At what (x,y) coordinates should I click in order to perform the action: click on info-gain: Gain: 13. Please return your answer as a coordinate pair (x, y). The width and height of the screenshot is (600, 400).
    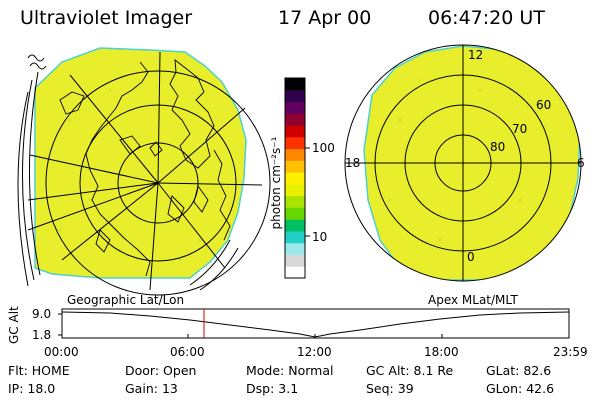
    Looking at the image, I should click on (151, 388).